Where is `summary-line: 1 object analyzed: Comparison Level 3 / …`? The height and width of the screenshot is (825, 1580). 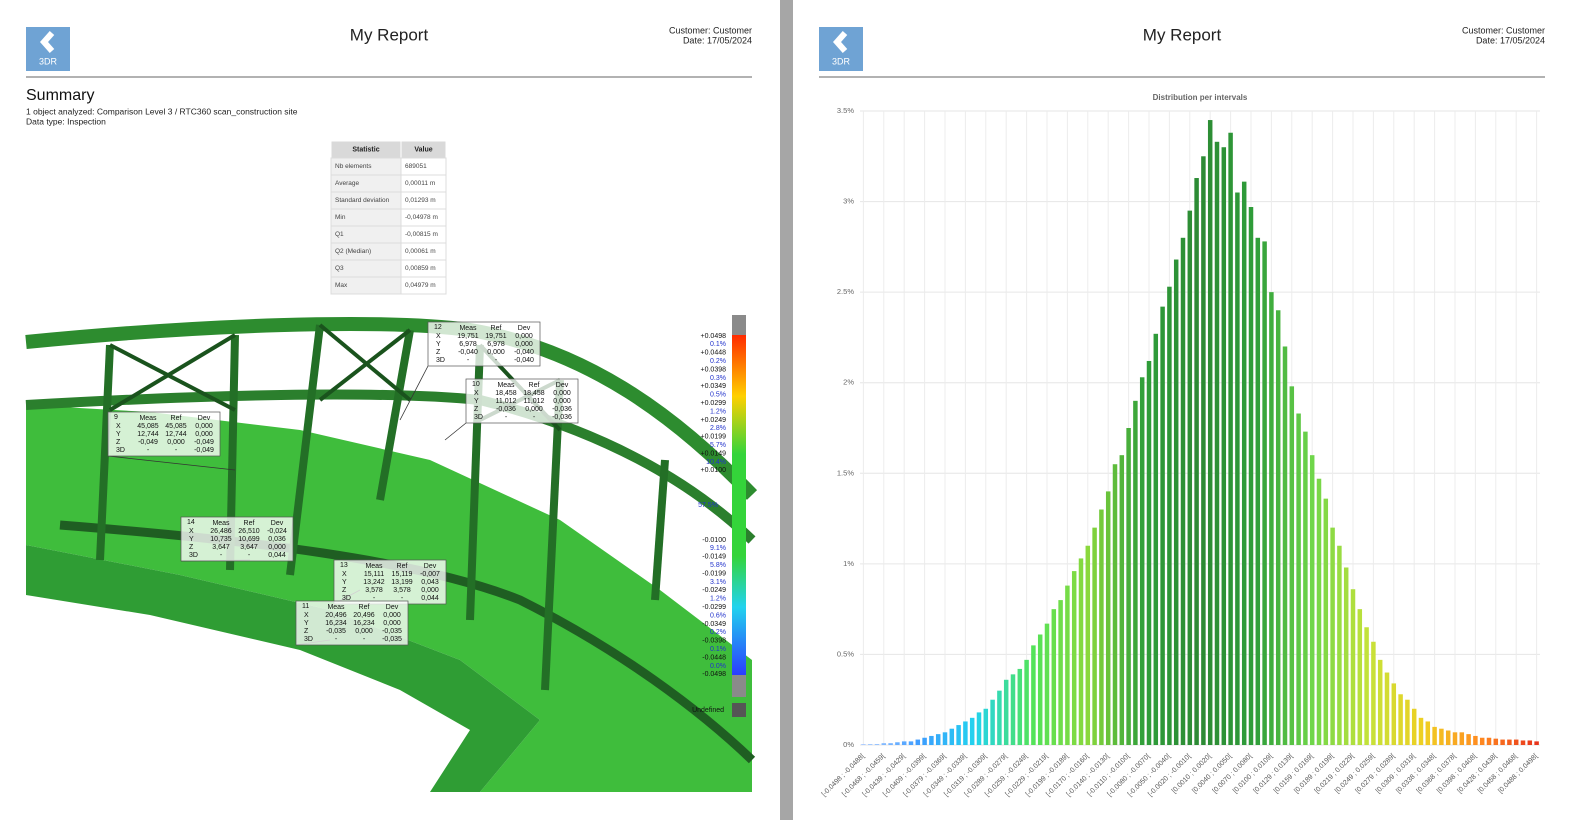
summary-line: 1 object analyzed: Comparison Level 3 / … is located at coordinates (162, 111).